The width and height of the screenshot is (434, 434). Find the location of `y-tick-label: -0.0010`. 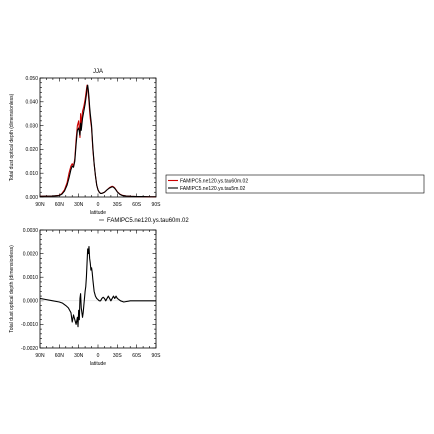

y-tick-label: -0.0010 is located at coordinates (29, 325).